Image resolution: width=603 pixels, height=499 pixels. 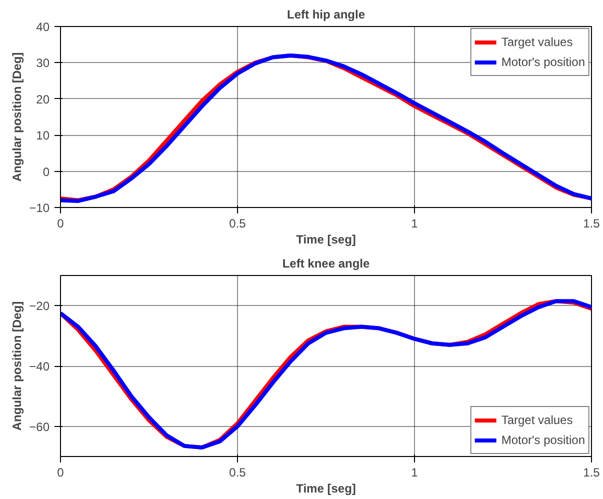 What do you see at coordinates (43, 135) in the screenshot?
I see `y-tick-label: 10` at bounding box center [43, 135].